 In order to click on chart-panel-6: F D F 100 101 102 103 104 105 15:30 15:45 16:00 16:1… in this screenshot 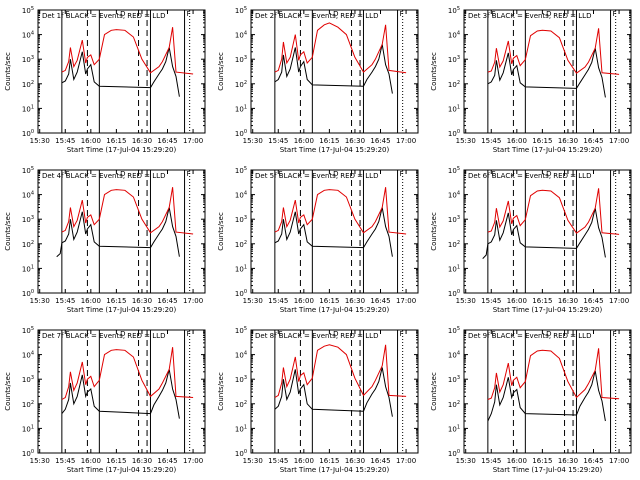, I will do `click(532, 240)`.